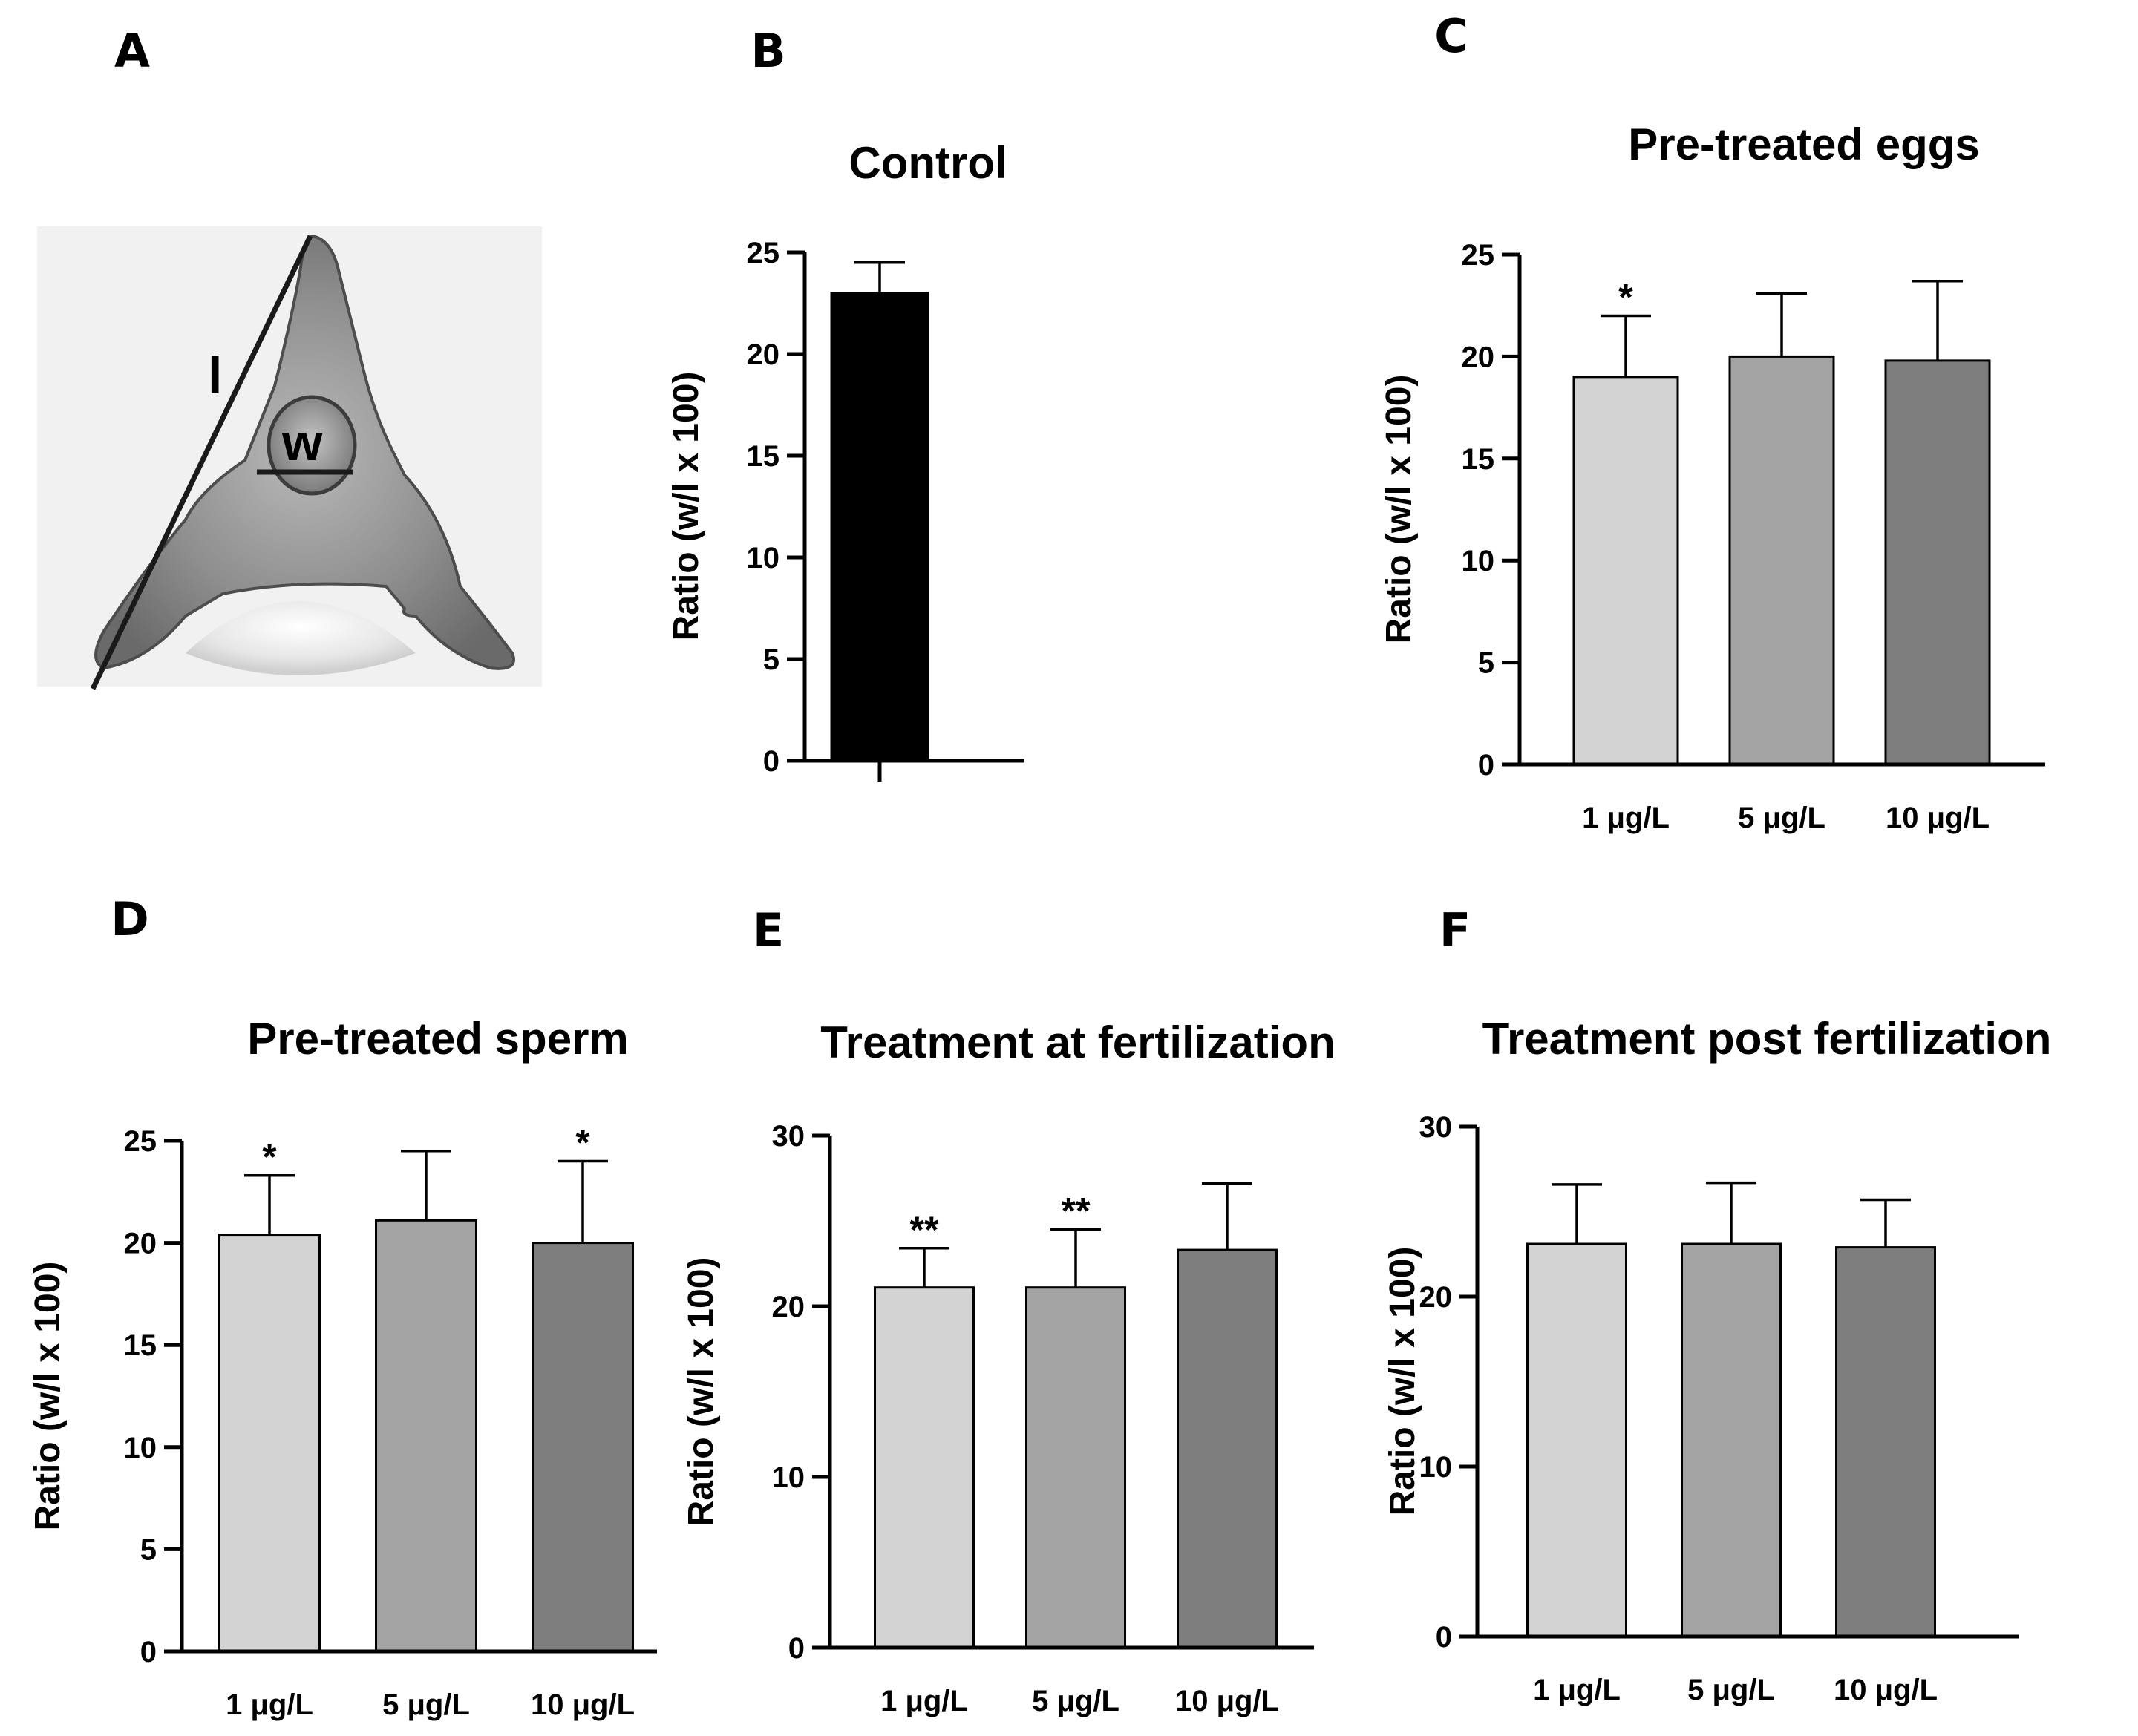  What do you see at coordinates (301, 638) in the screenshot?
I see `larva-base` at bounding box center [301, 638].